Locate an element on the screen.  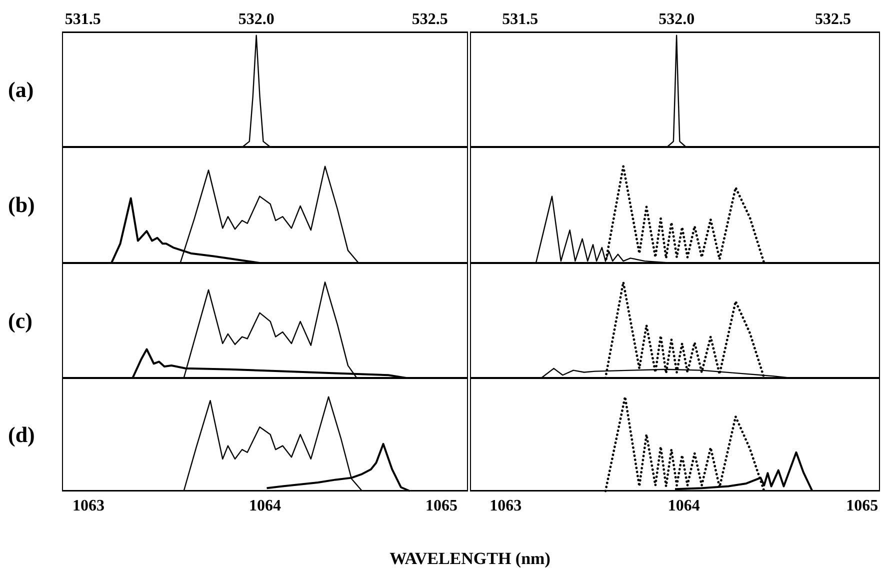
y-axis-title: (b) is located at coordinates (21, 205).